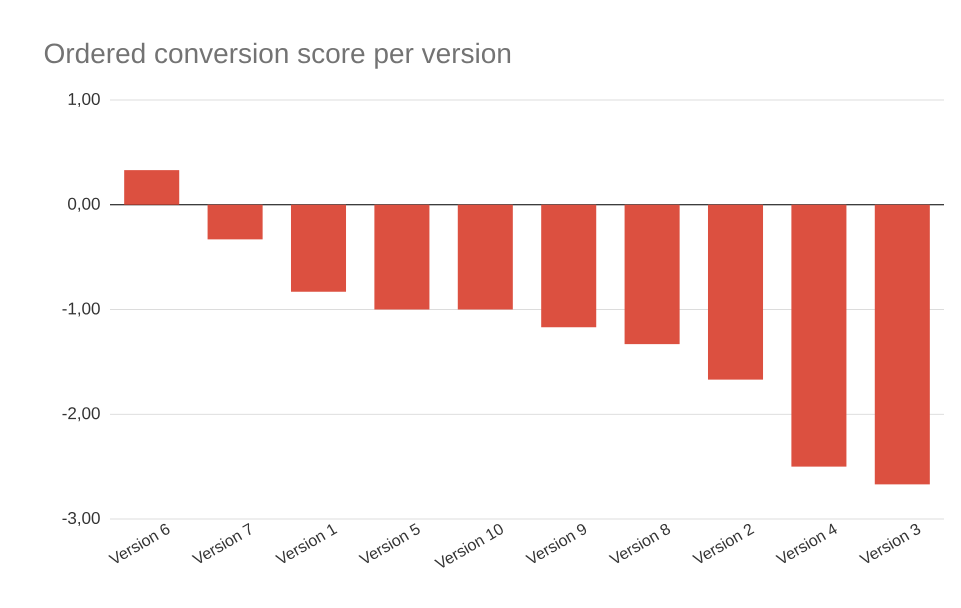 The image size is (961, 608). Describe the element at coordinates (277, 55) in the screenshot. I see `chart-title: Ordered conversion score per version` at that location.